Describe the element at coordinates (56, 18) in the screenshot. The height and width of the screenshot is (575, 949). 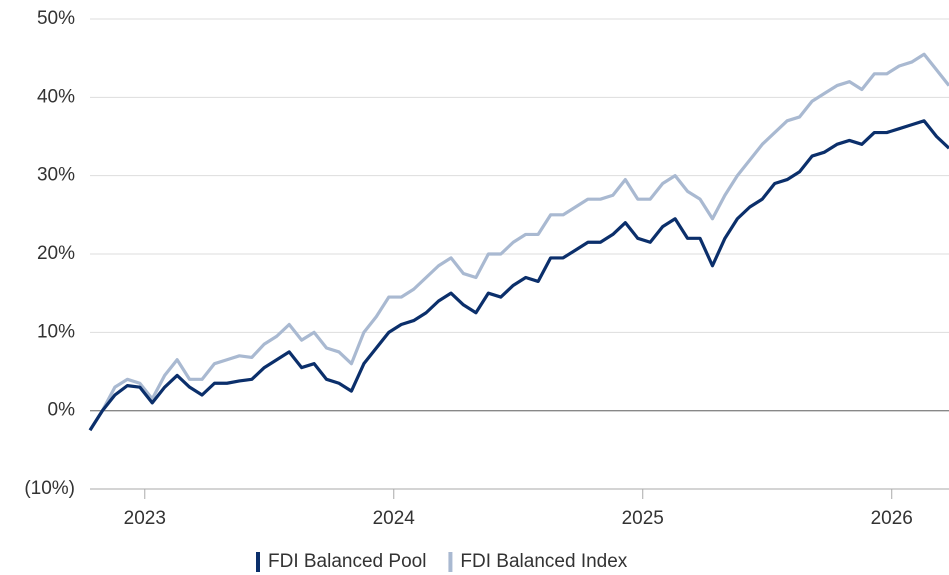
I see `y-tick-label: 50%` at that location.